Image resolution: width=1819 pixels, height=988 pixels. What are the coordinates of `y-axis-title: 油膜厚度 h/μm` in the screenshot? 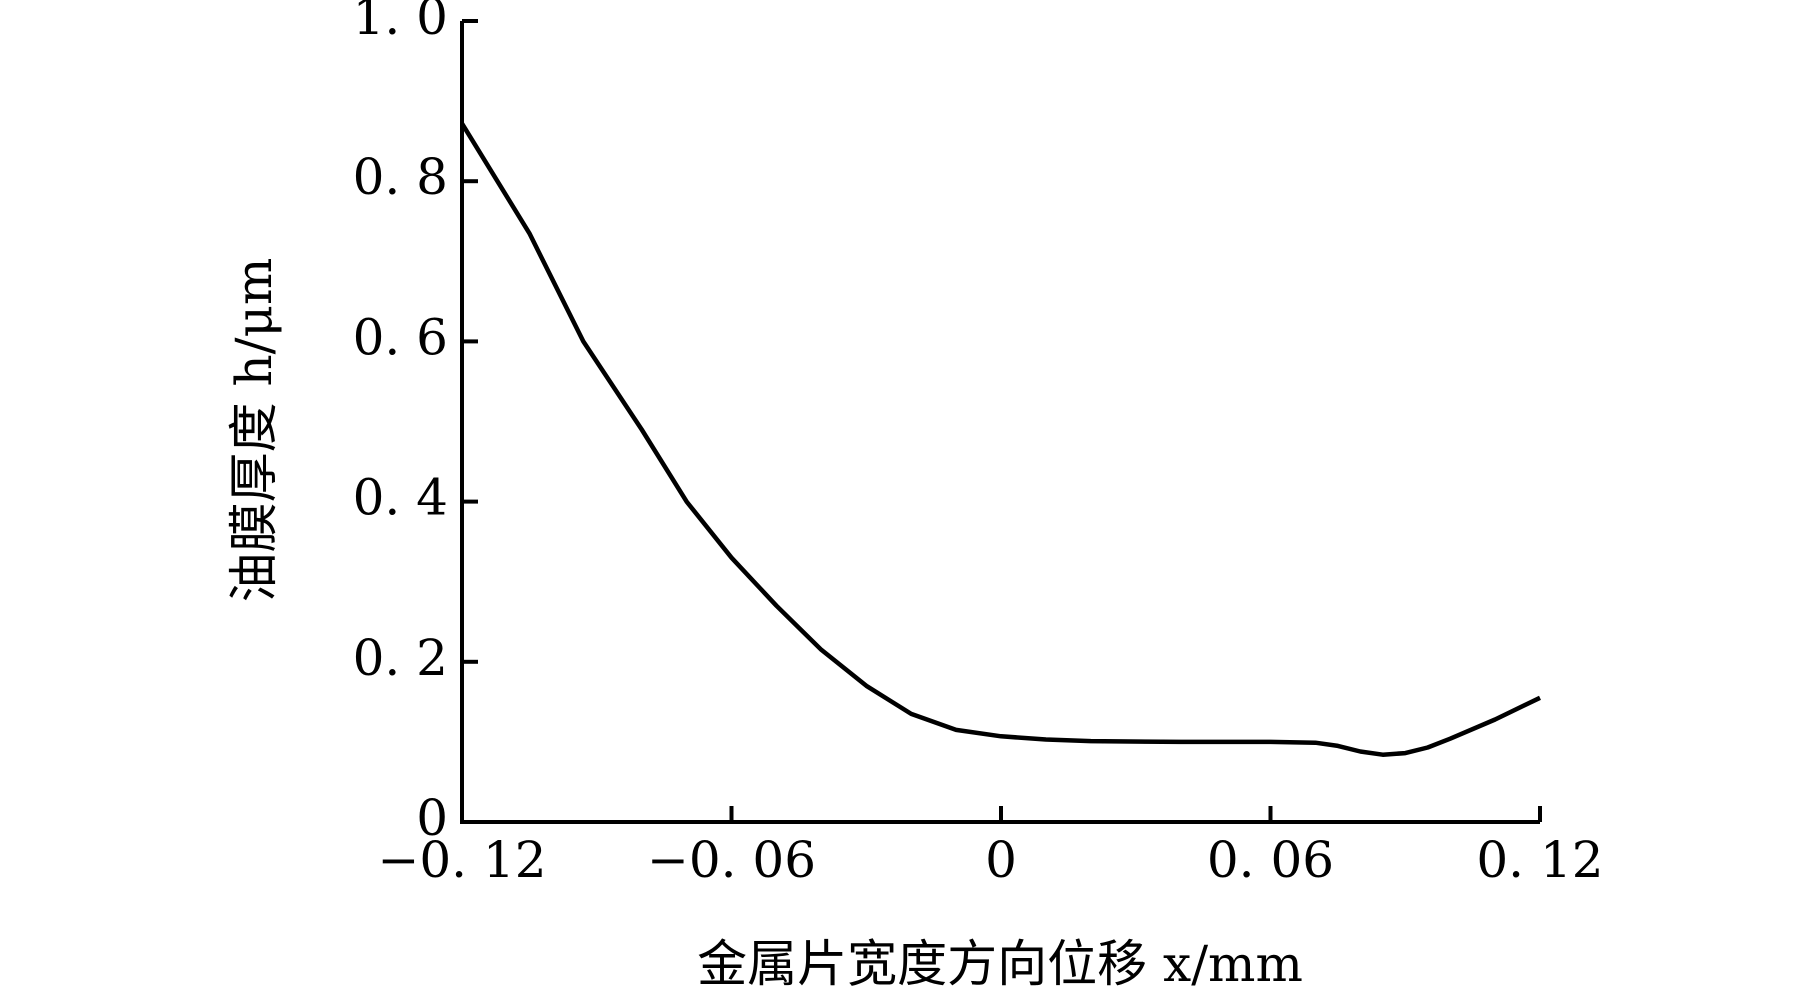 It's located at (254, 430).